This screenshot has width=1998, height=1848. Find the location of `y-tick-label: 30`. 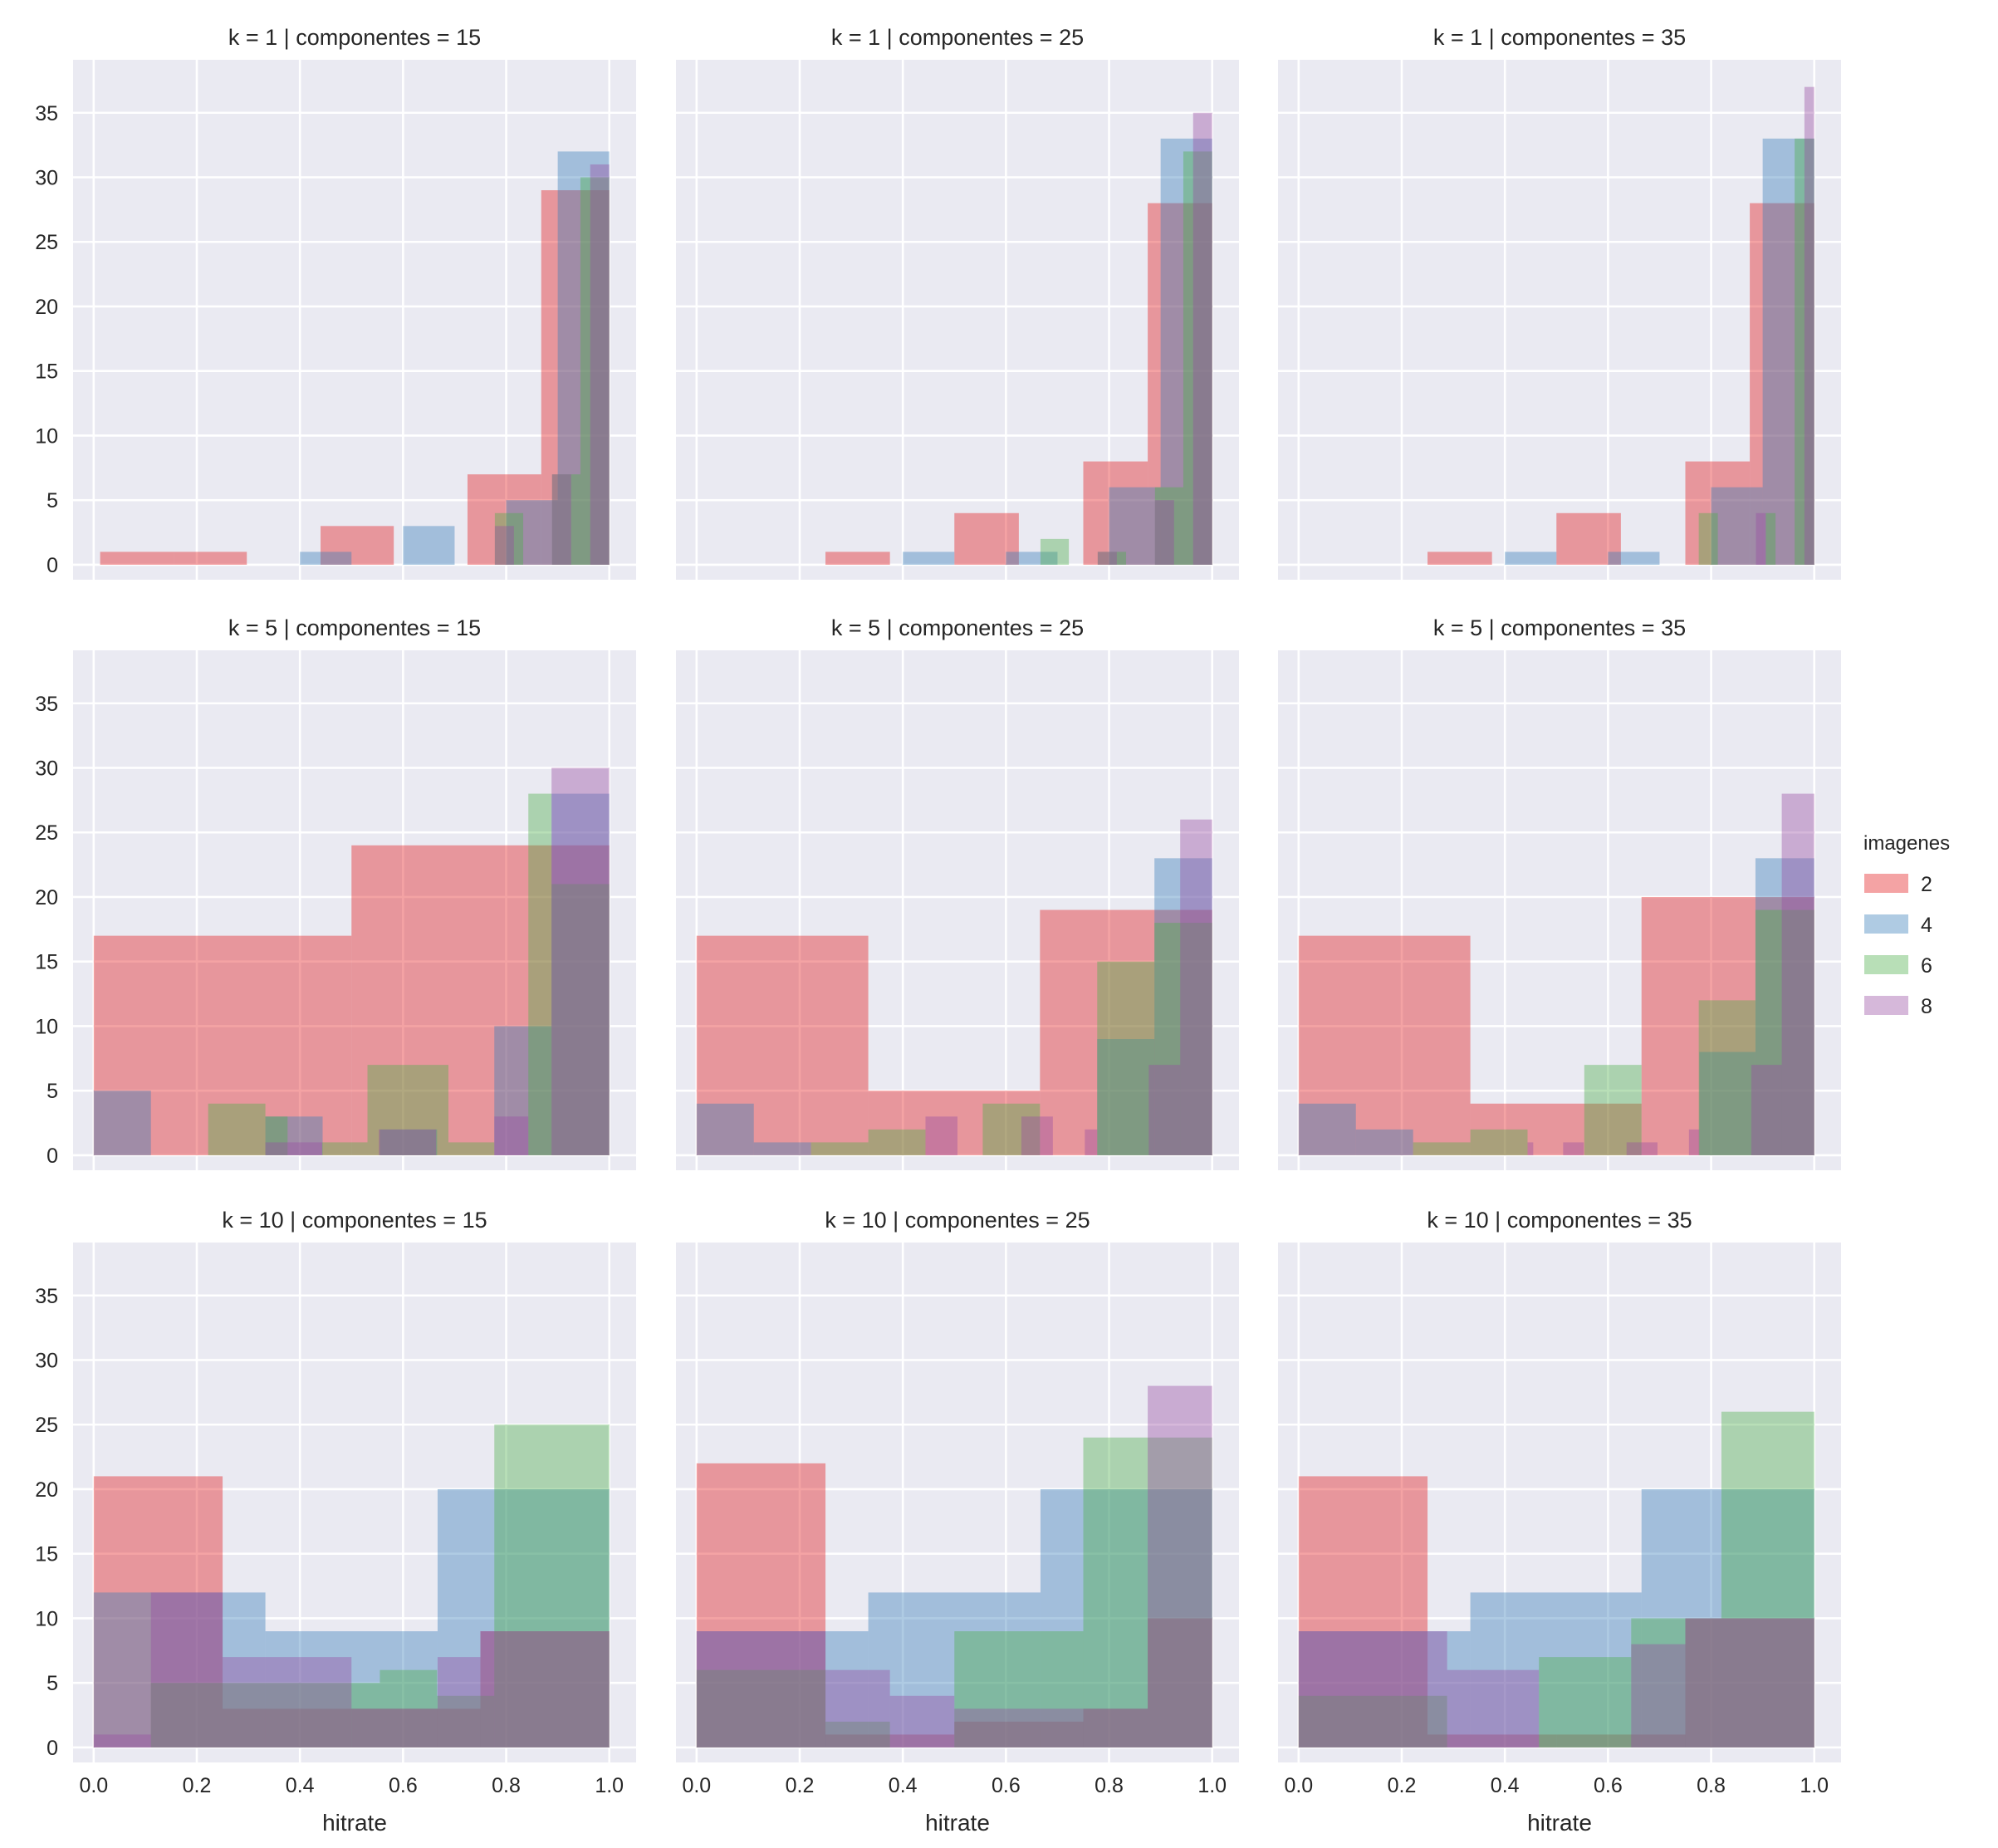

y-tick-label: 30 is located at coordinates (46, 177).